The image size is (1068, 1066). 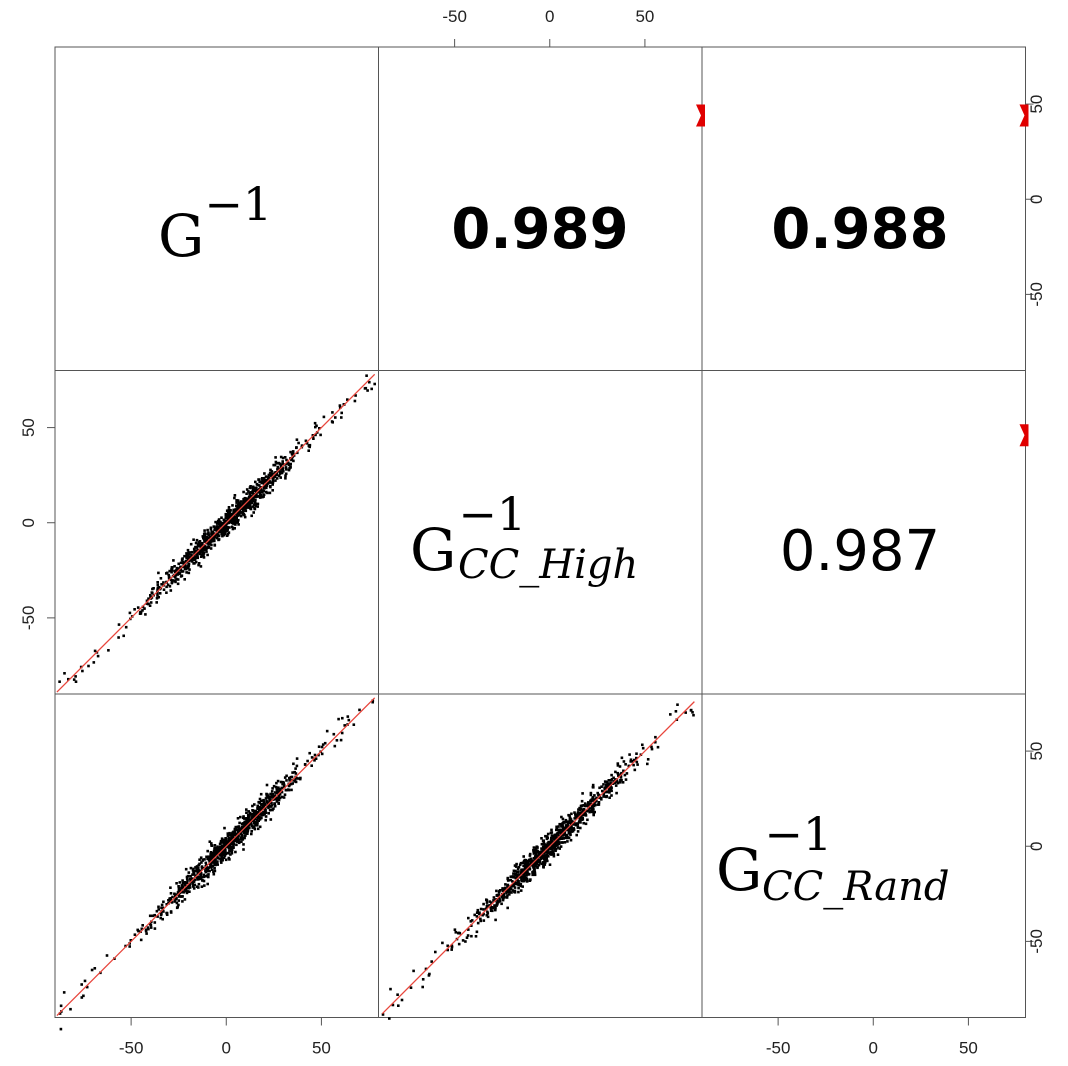 I want to click on variable-label-g-inverse-cc-rand: G−1, so click(x=774, y=855).